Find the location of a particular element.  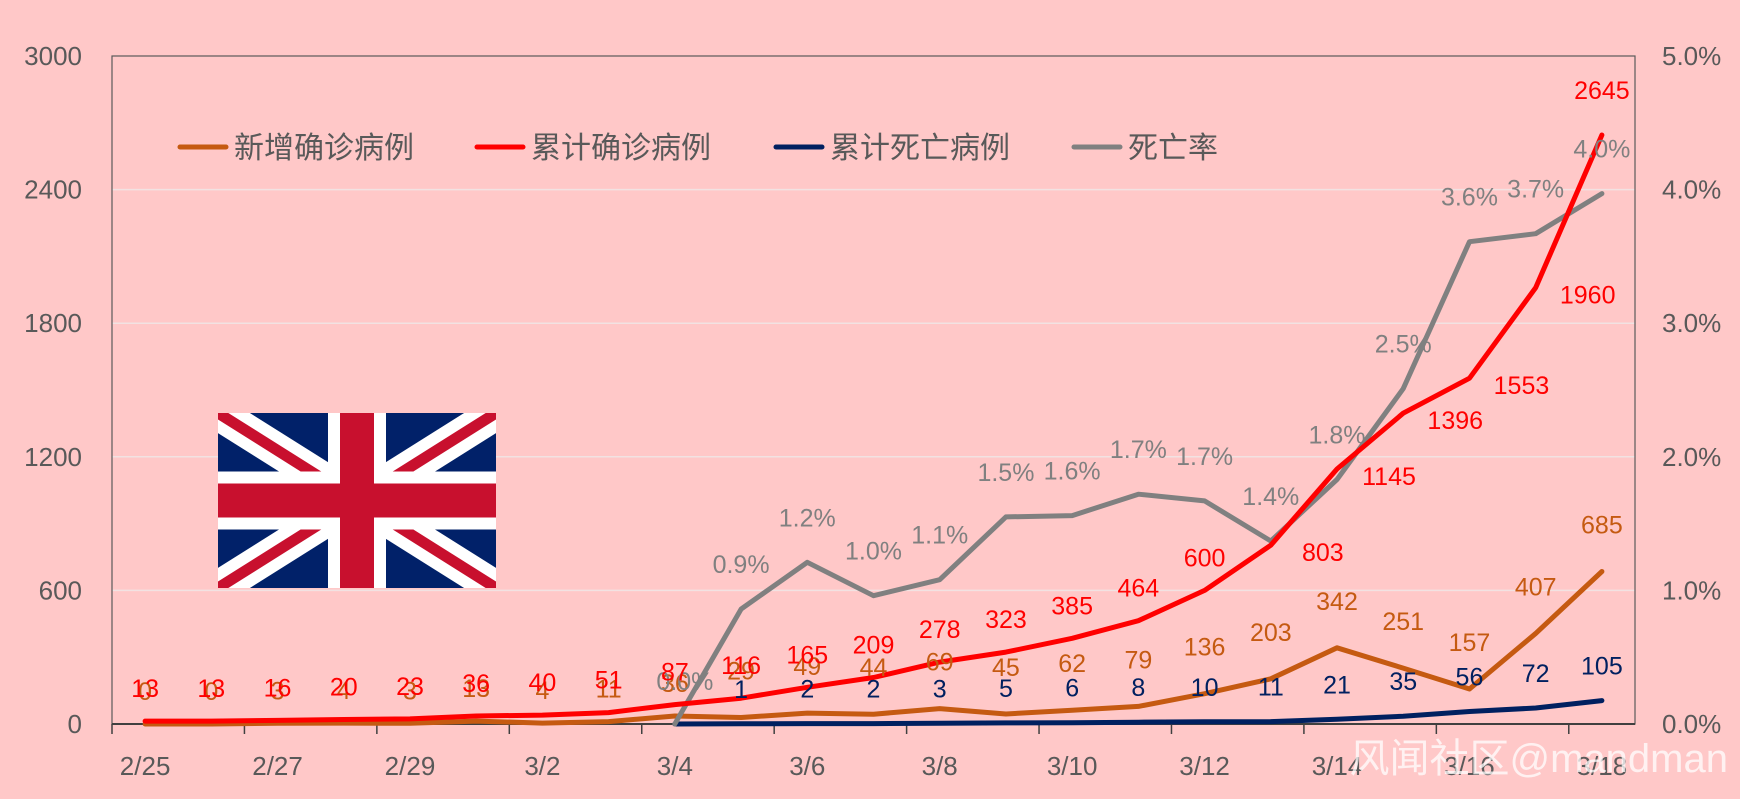

data-label: 1.5% is located at coordinates (1005, 473).